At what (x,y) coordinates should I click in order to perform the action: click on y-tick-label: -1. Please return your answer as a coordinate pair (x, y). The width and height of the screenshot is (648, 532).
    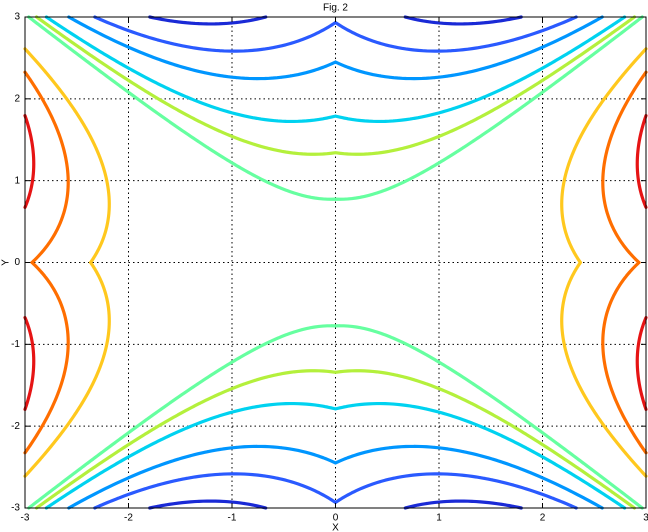
    Looking at the image, I should click on (15, 344).